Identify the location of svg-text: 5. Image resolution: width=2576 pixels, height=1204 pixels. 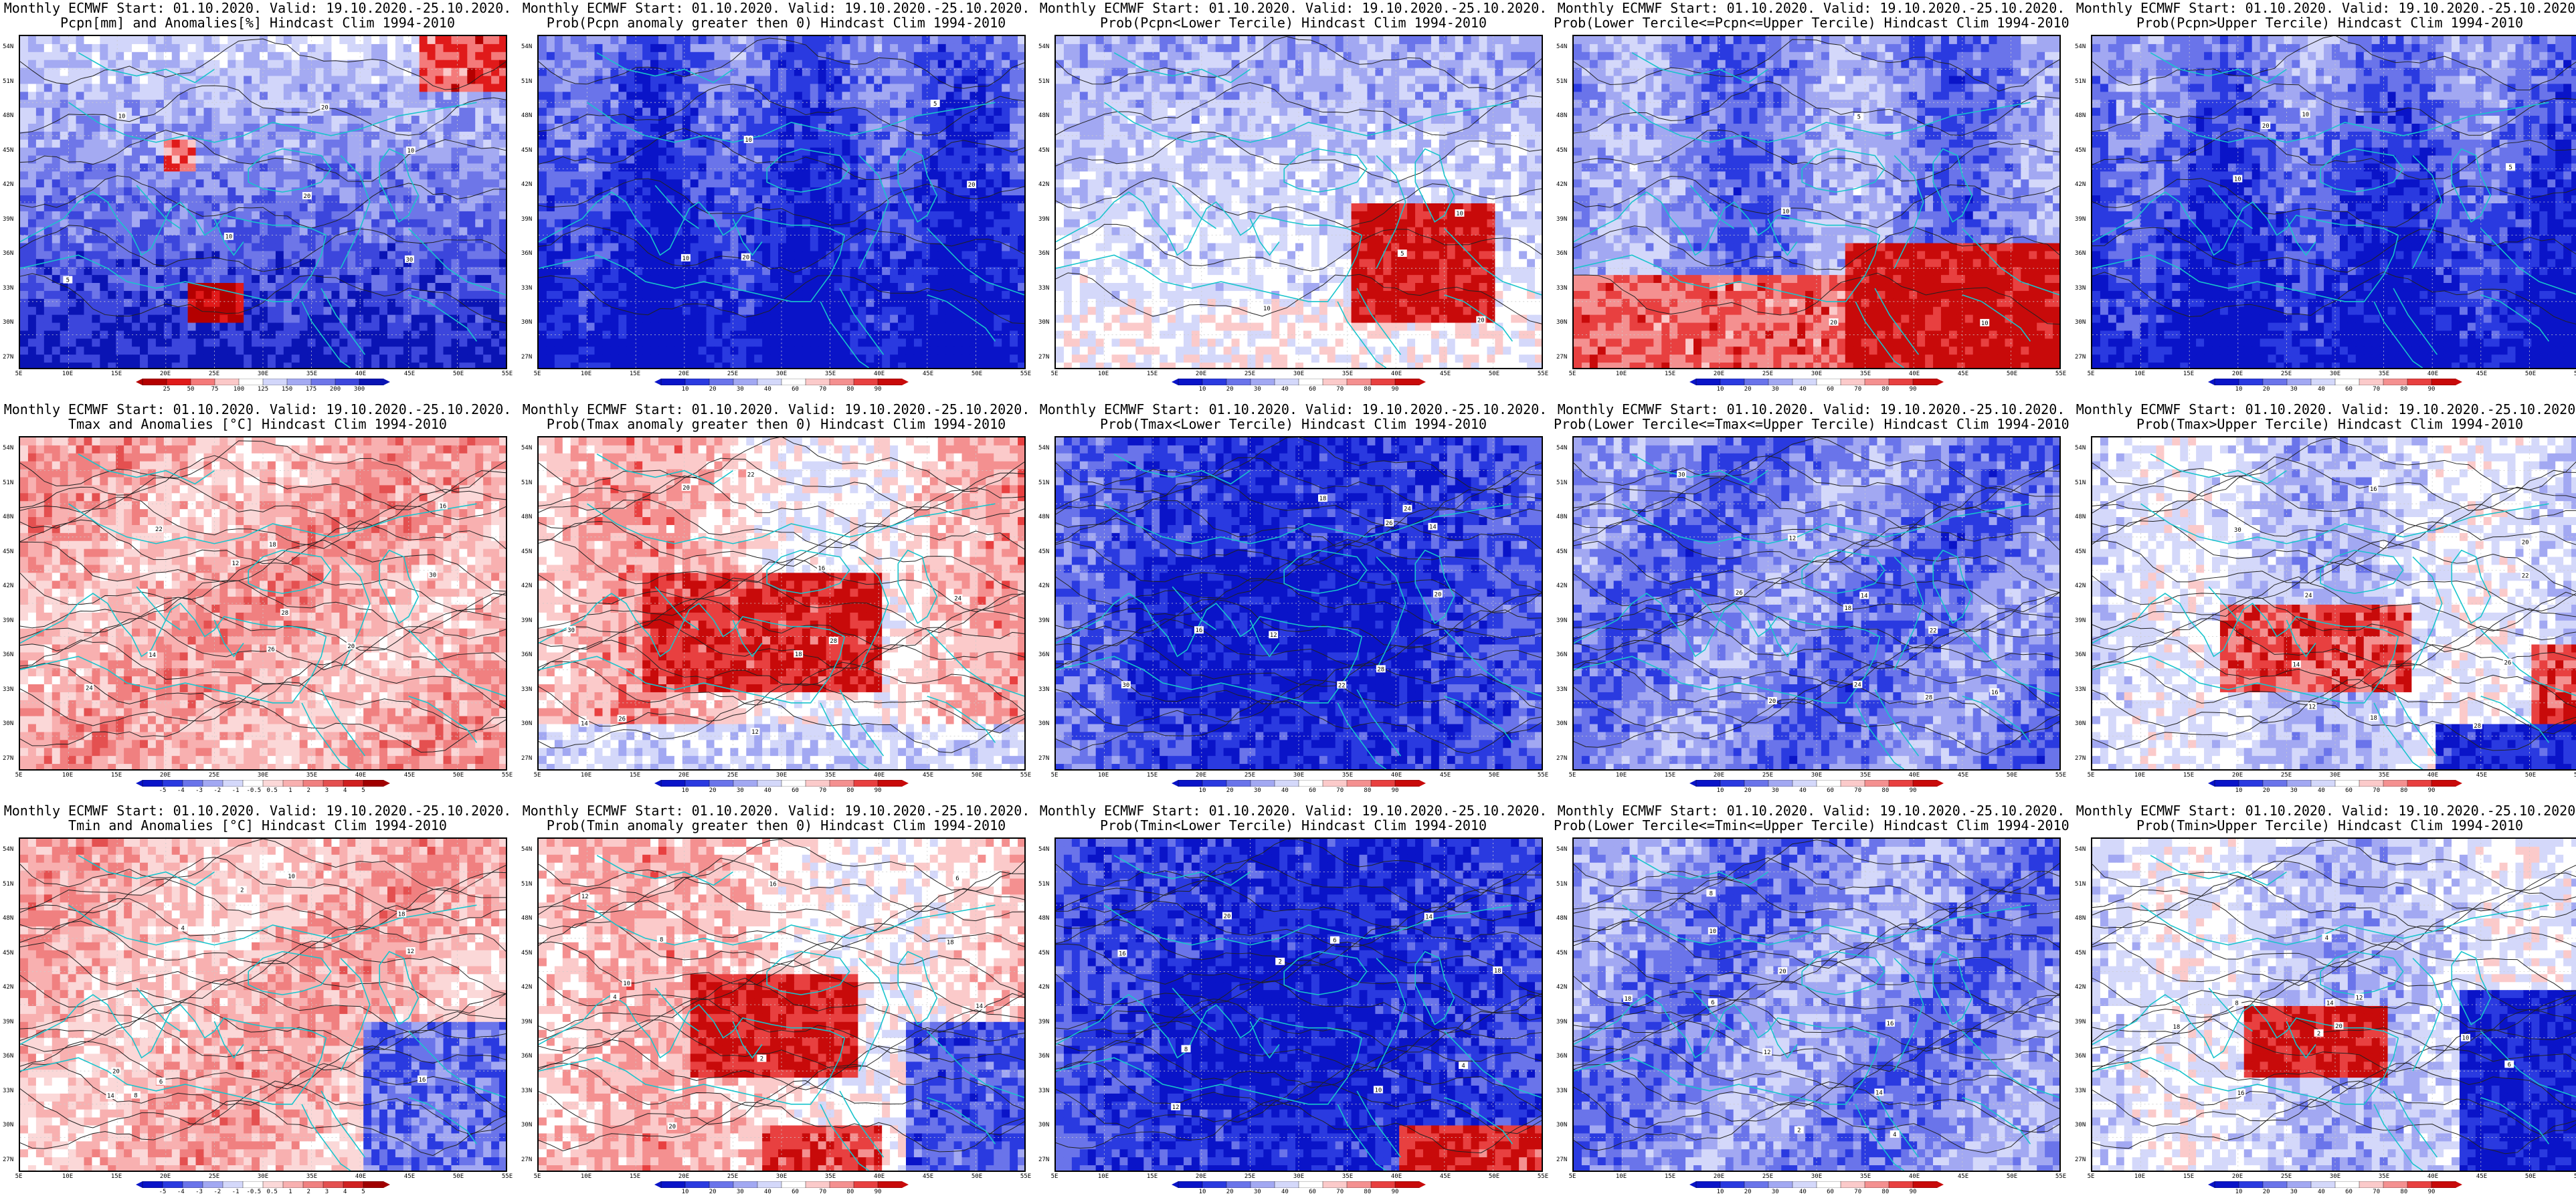
(68, 281).